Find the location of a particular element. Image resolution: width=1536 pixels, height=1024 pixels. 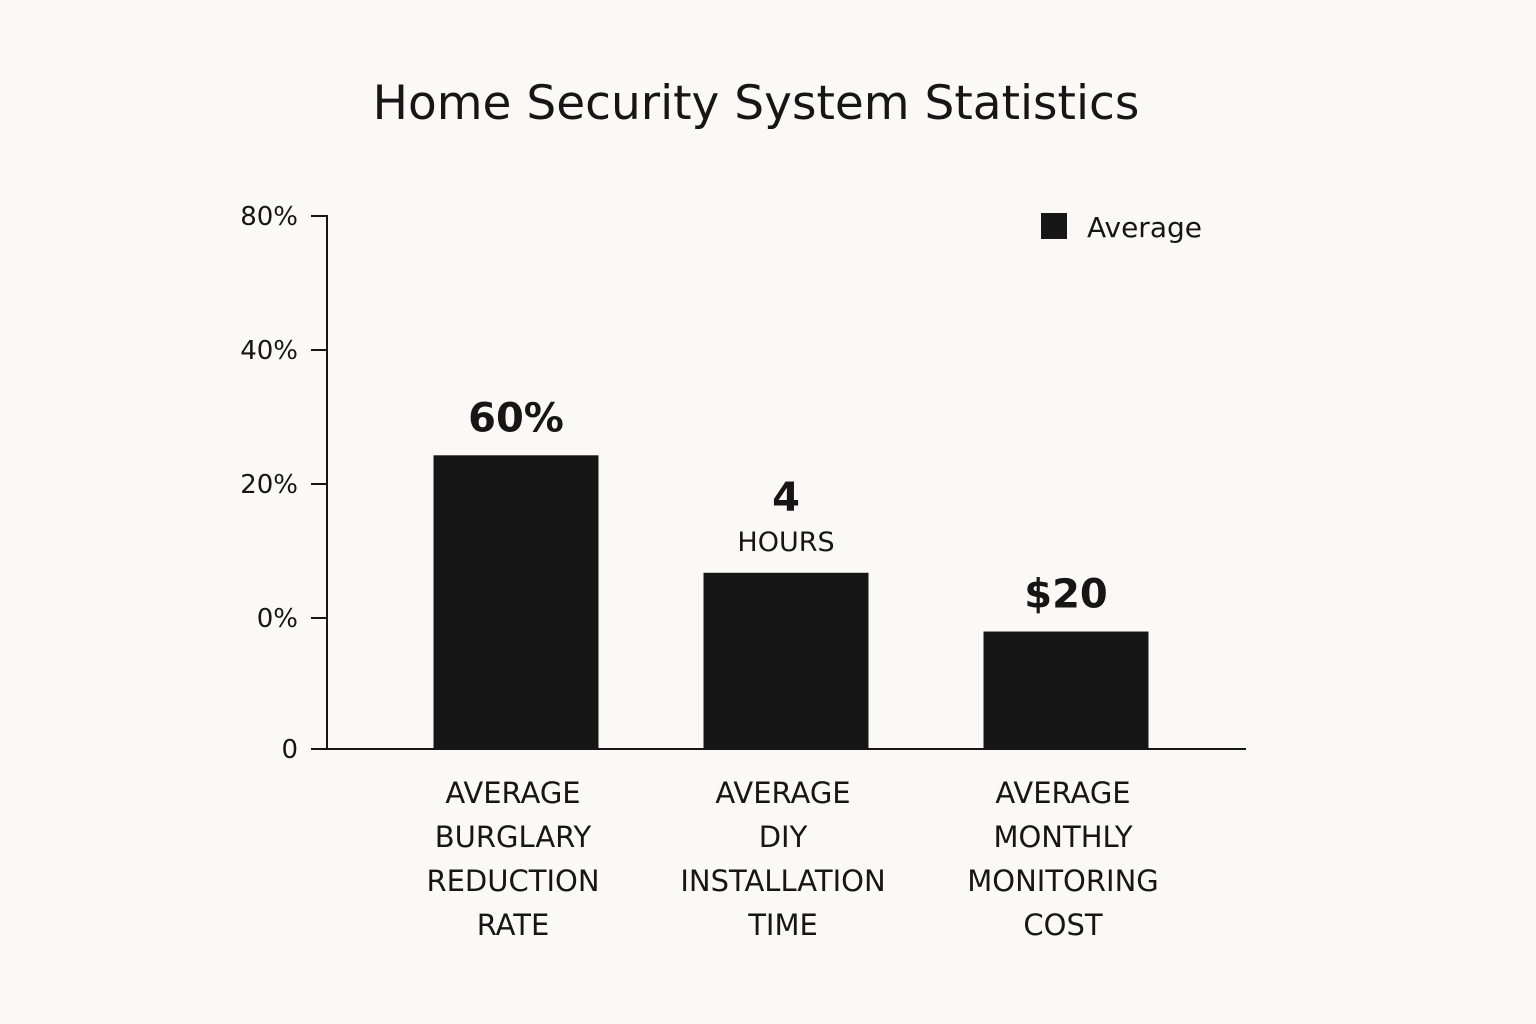

x-category-label: RATE is located at coordinates (513, 925).